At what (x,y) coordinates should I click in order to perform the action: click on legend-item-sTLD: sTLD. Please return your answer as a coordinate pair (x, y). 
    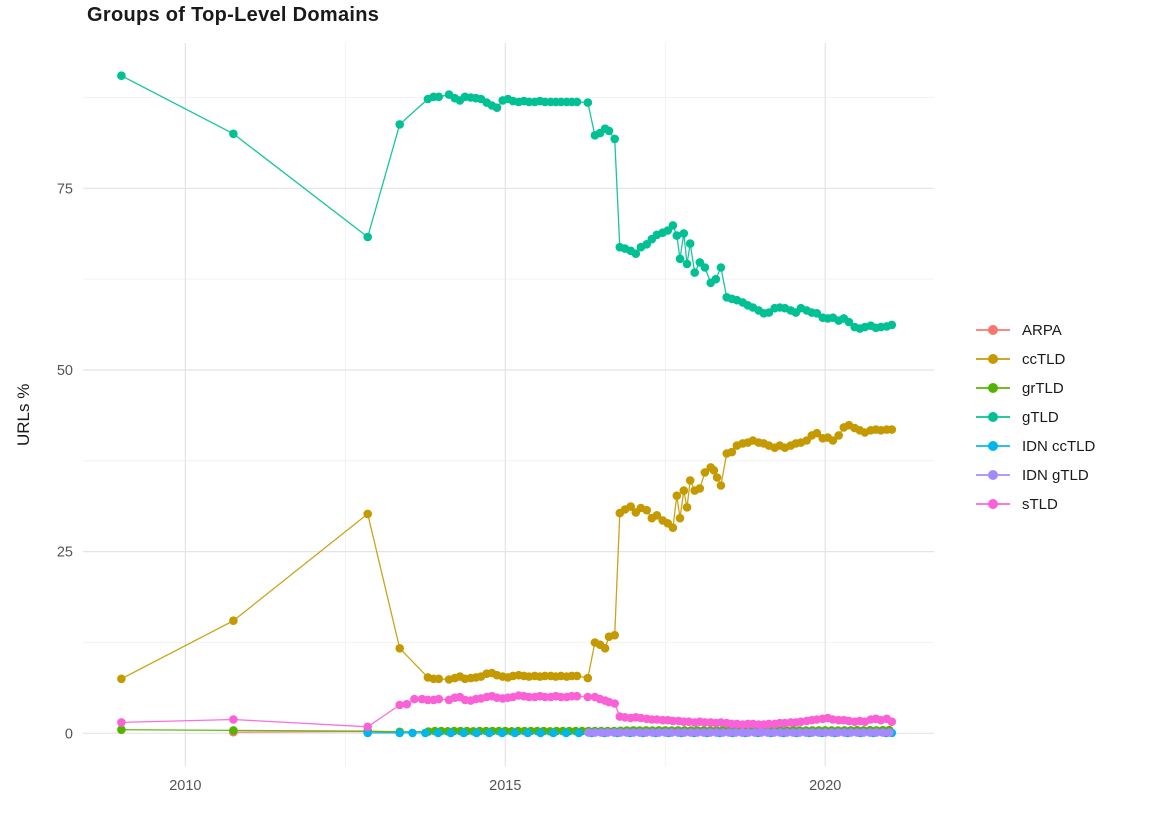
    Looking at the image, I should click on (1035, 504).